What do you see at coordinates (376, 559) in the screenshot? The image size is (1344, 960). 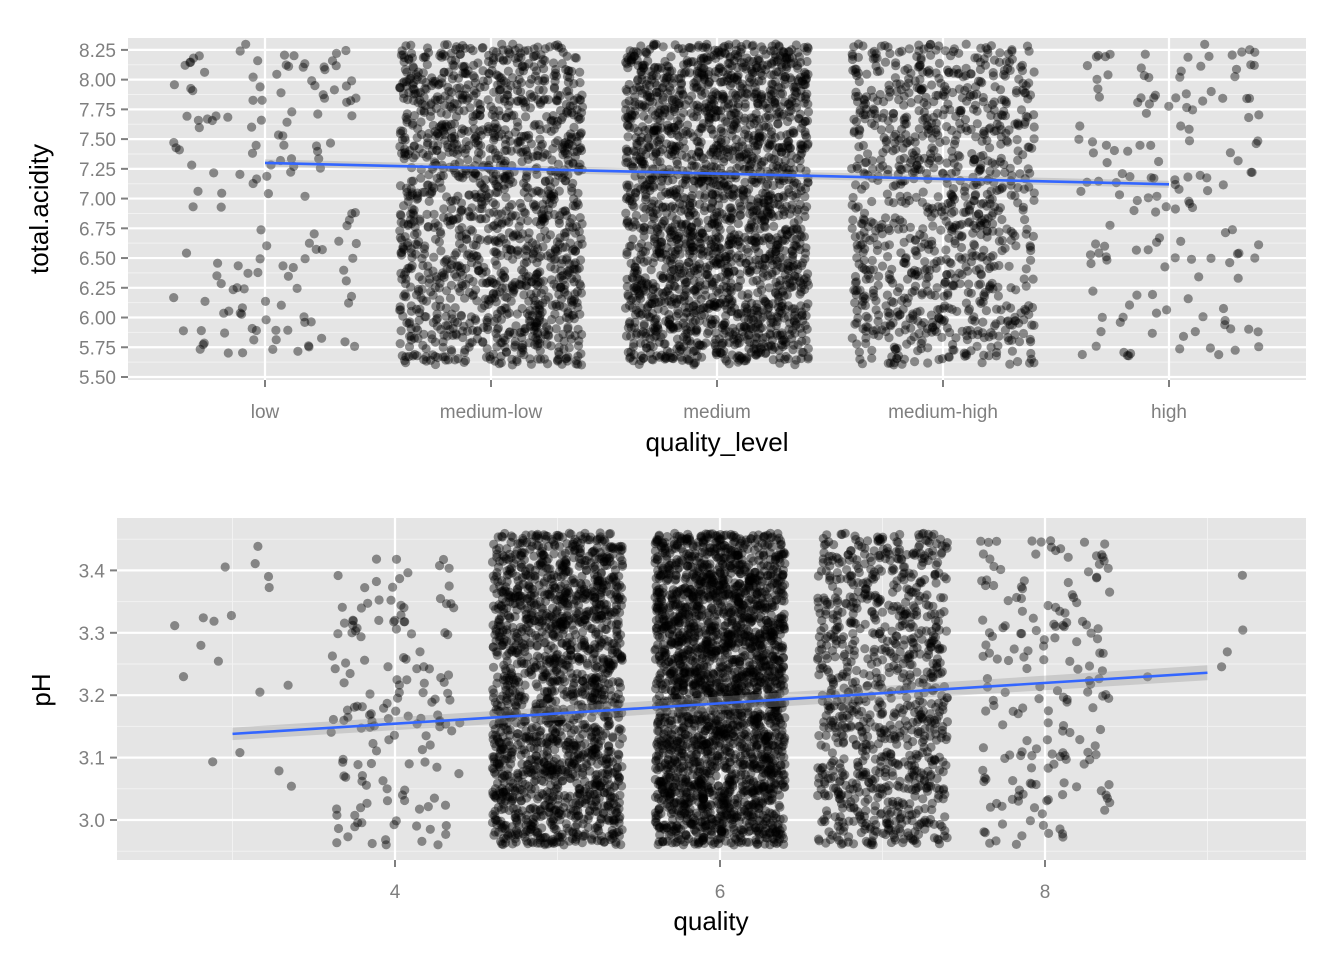 I see `bottom-data-point` at bounding box center [376, 559].